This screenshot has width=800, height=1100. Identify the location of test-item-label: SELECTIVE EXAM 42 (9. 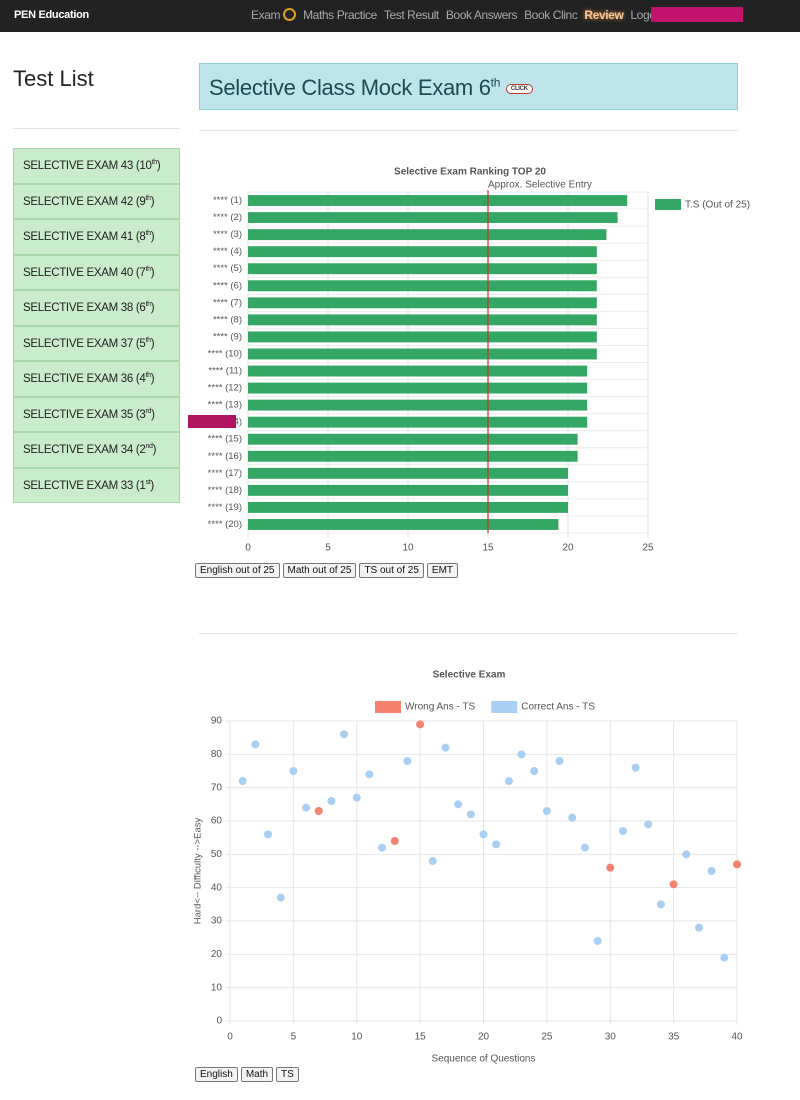
(84, 201).